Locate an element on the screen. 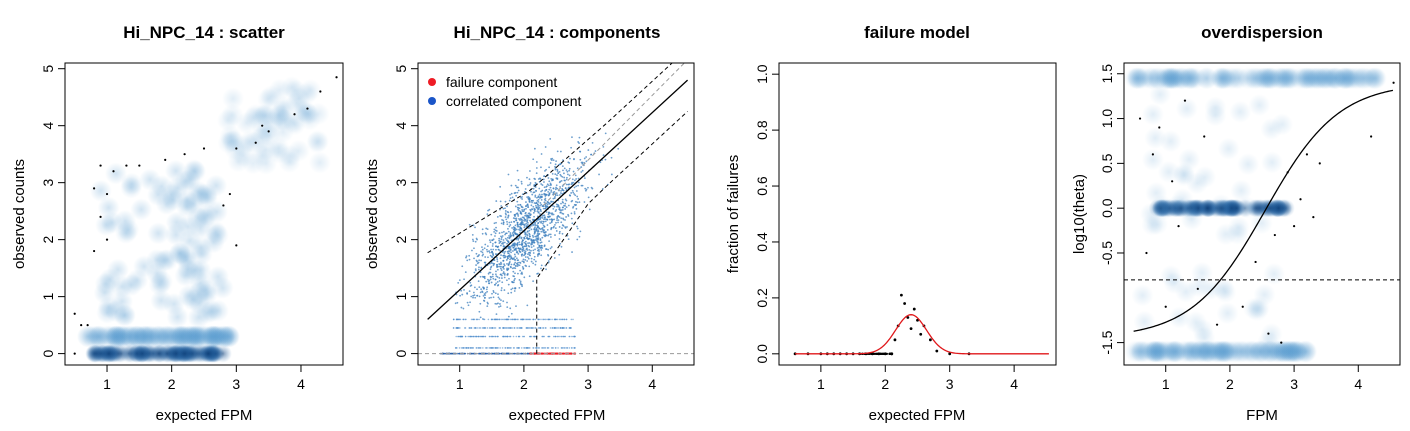  y-tick-label: 2 is located at coordinates (401, 240).